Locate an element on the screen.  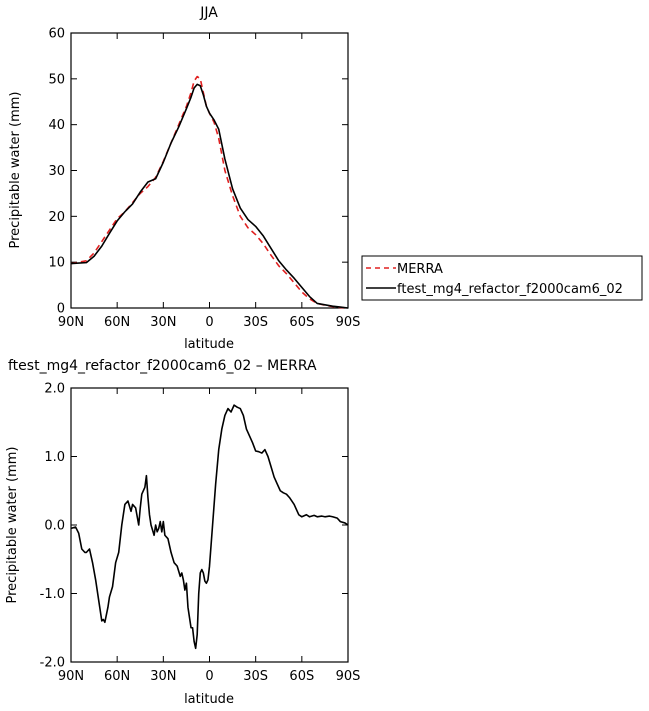
bottom-x-axis-label: latitude is located at coordinates (209, 699).